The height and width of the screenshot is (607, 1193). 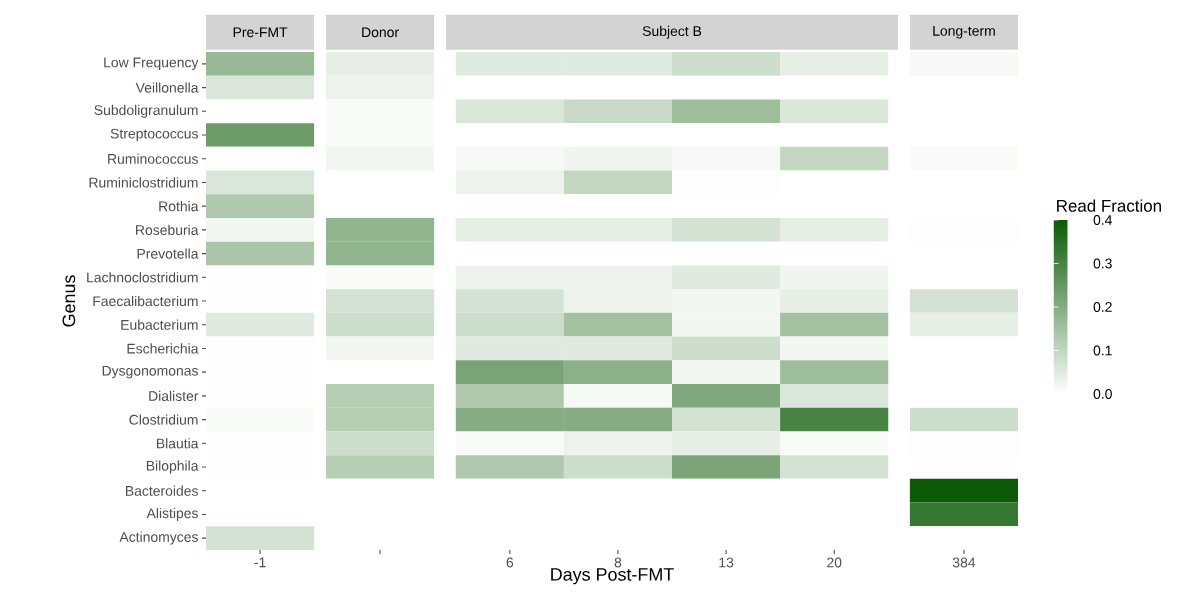 What do you see at coordinates (168, 253) in the screenshot?
I see `y-tick-label: Prevotella` at bounding box center [168, 253].